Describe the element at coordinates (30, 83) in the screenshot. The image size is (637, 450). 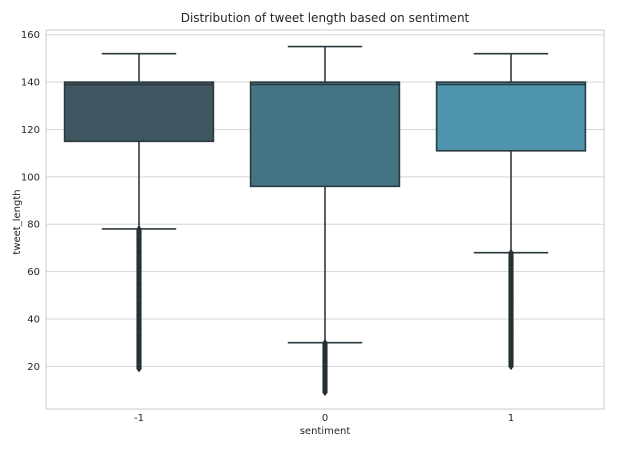
I see `y-tick-label: 140` at that location.